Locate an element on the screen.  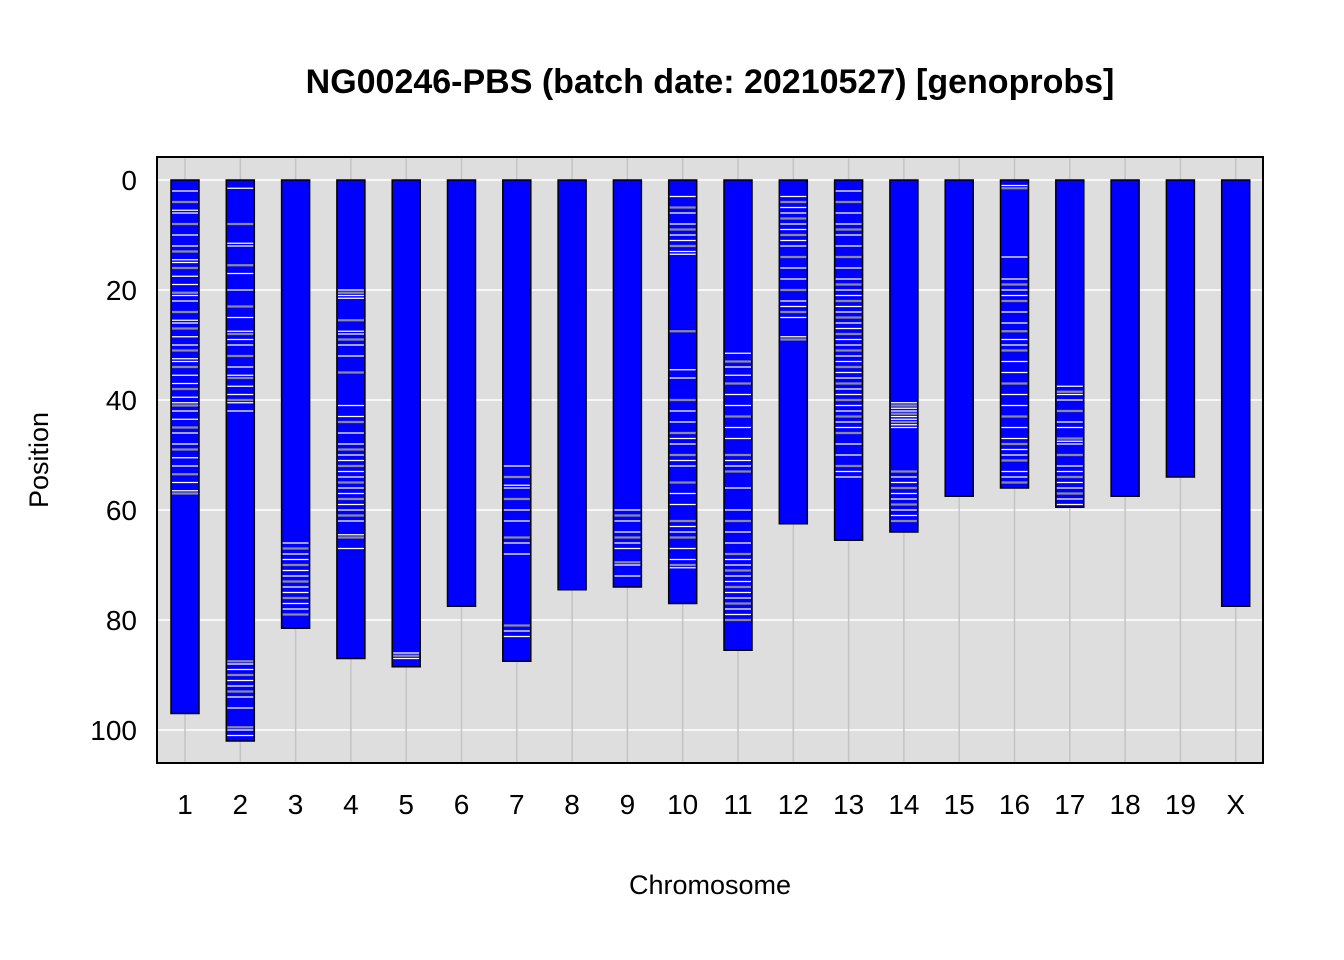
chromosome-X is located at coordinates (1235, 393).